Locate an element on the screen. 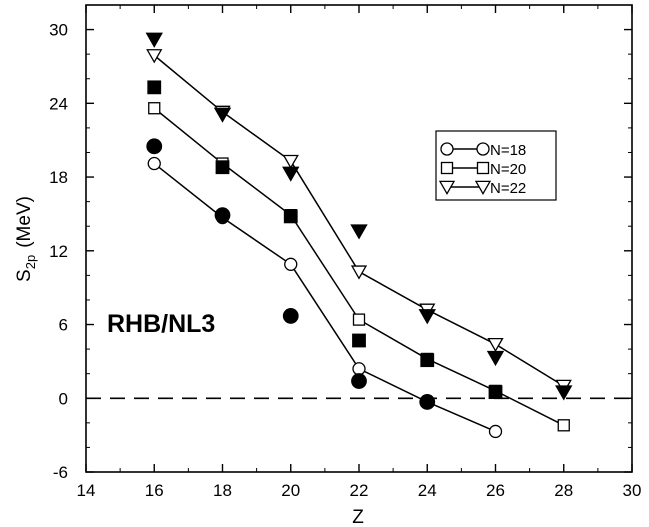 This screenshot has height=527, width=649. x-tick-label: 28 is located at coordinates (563, 490).